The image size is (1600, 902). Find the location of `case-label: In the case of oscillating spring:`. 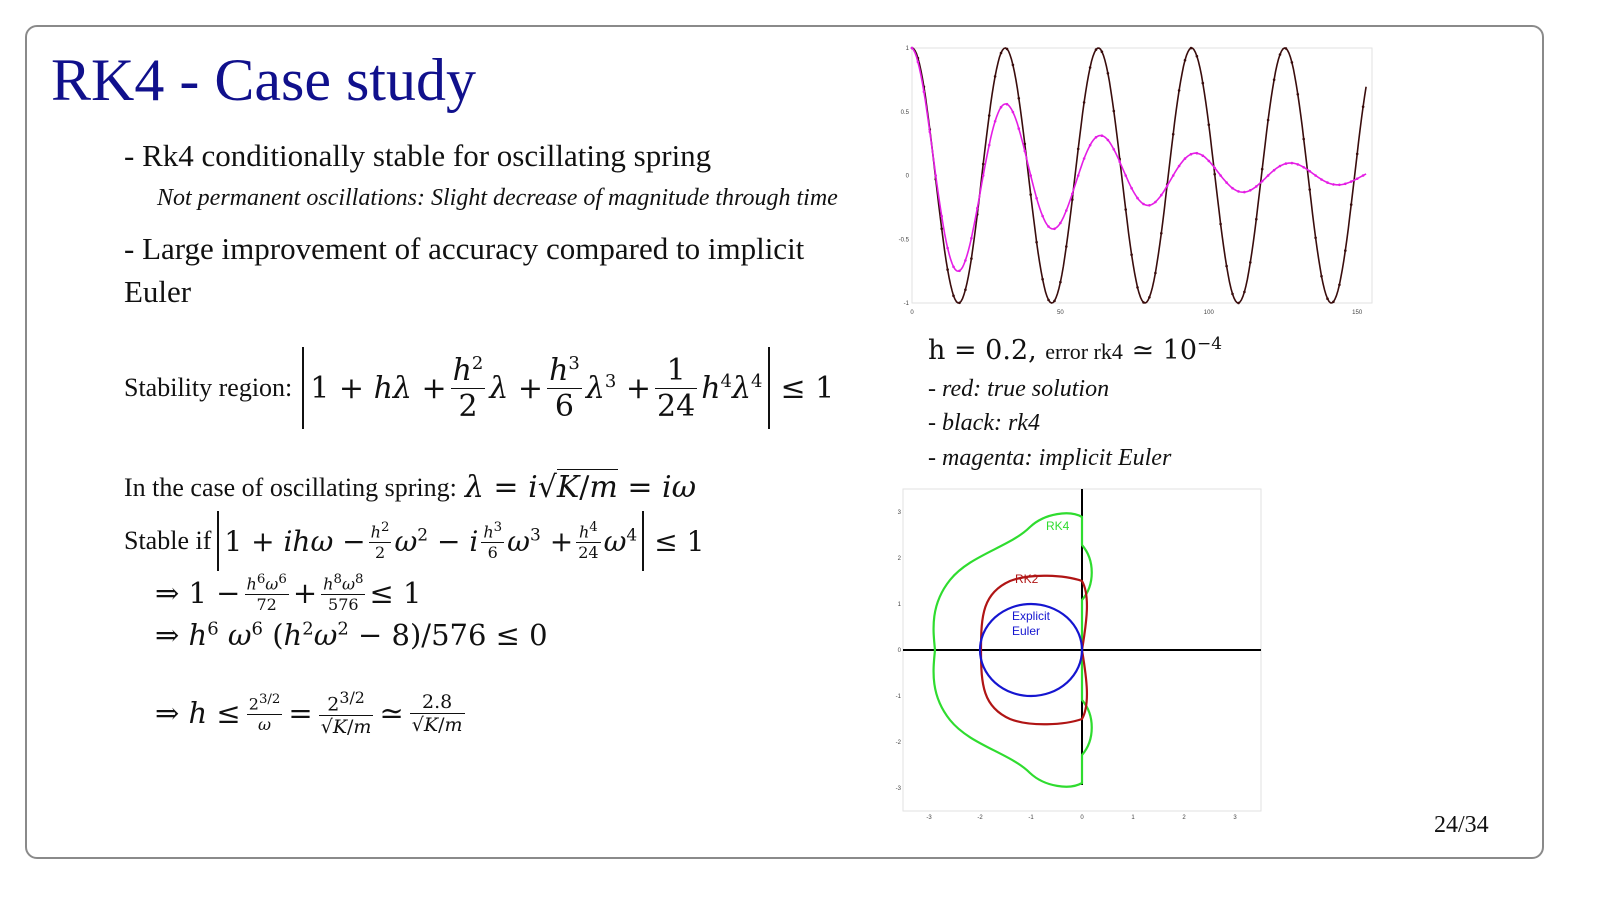

case-label: In the case of oscillating spring: is located at coordinates (290, 487).